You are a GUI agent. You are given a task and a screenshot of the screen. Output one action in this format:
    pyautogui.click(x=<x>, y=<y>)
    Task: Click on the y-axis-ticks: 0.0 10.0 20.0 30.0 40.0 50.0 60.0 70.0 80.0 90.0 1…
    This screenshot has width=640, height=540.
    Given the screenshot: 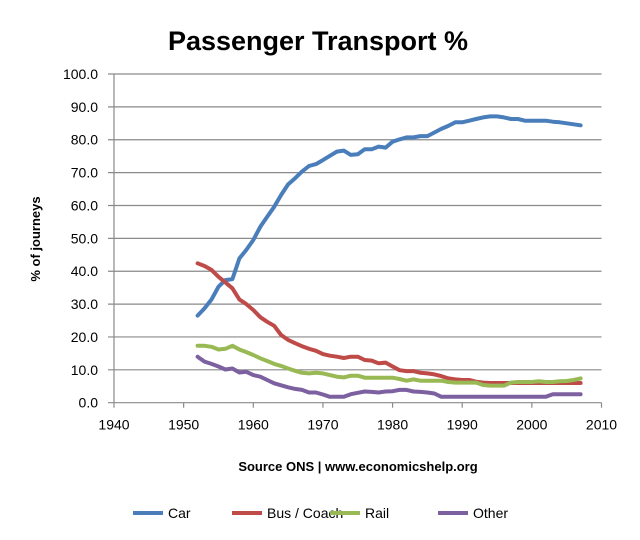 What is the action you would take?
    pyautogui.click(x=80, y=238)
    